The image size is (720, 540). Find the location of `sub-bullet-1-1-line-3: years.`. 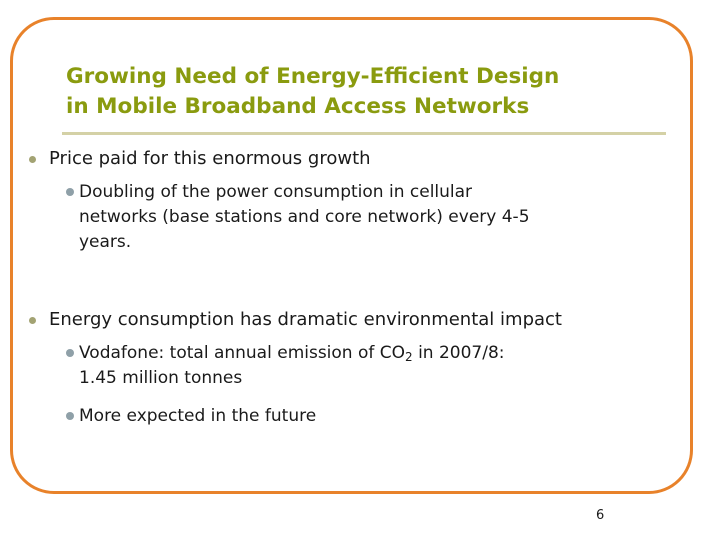

sub-bullet-1-1-line-3: years. is located at coordinates (105, 242).